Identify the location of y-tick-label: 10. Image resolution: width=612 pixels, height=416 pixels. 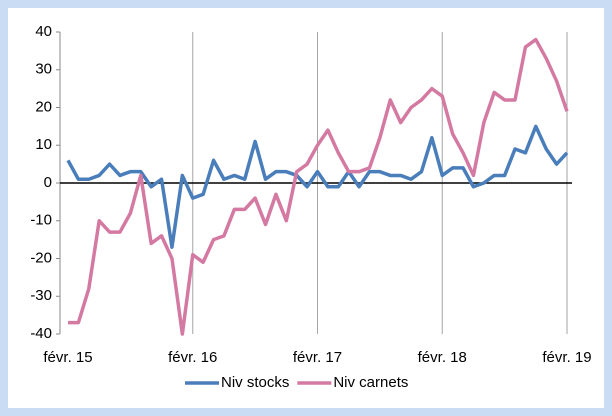
(43, 144).